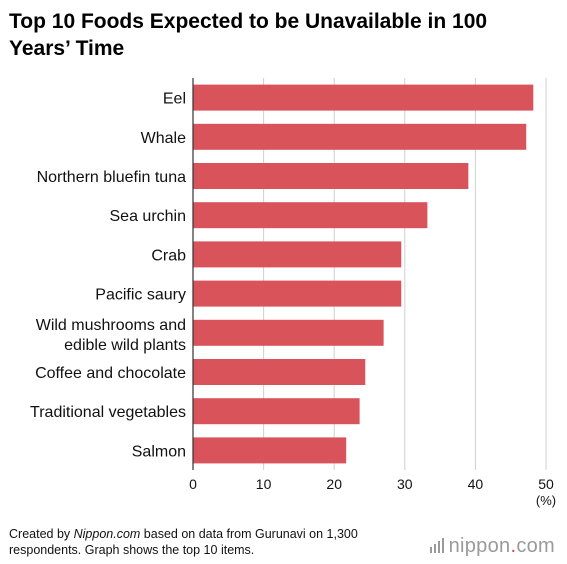  I want to click on x-tick-labels: 0 10 20 30 40 50, so click(371, 484).